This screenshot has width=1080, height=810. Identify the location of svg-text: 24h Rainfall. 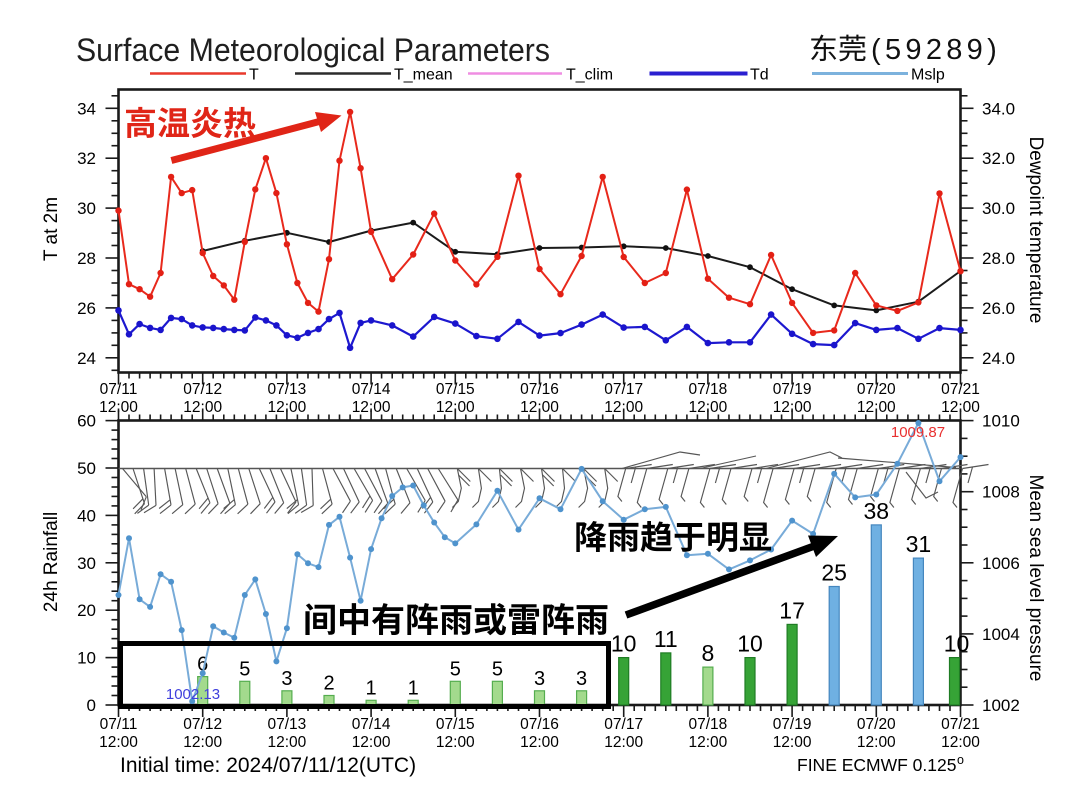
(51, 562).